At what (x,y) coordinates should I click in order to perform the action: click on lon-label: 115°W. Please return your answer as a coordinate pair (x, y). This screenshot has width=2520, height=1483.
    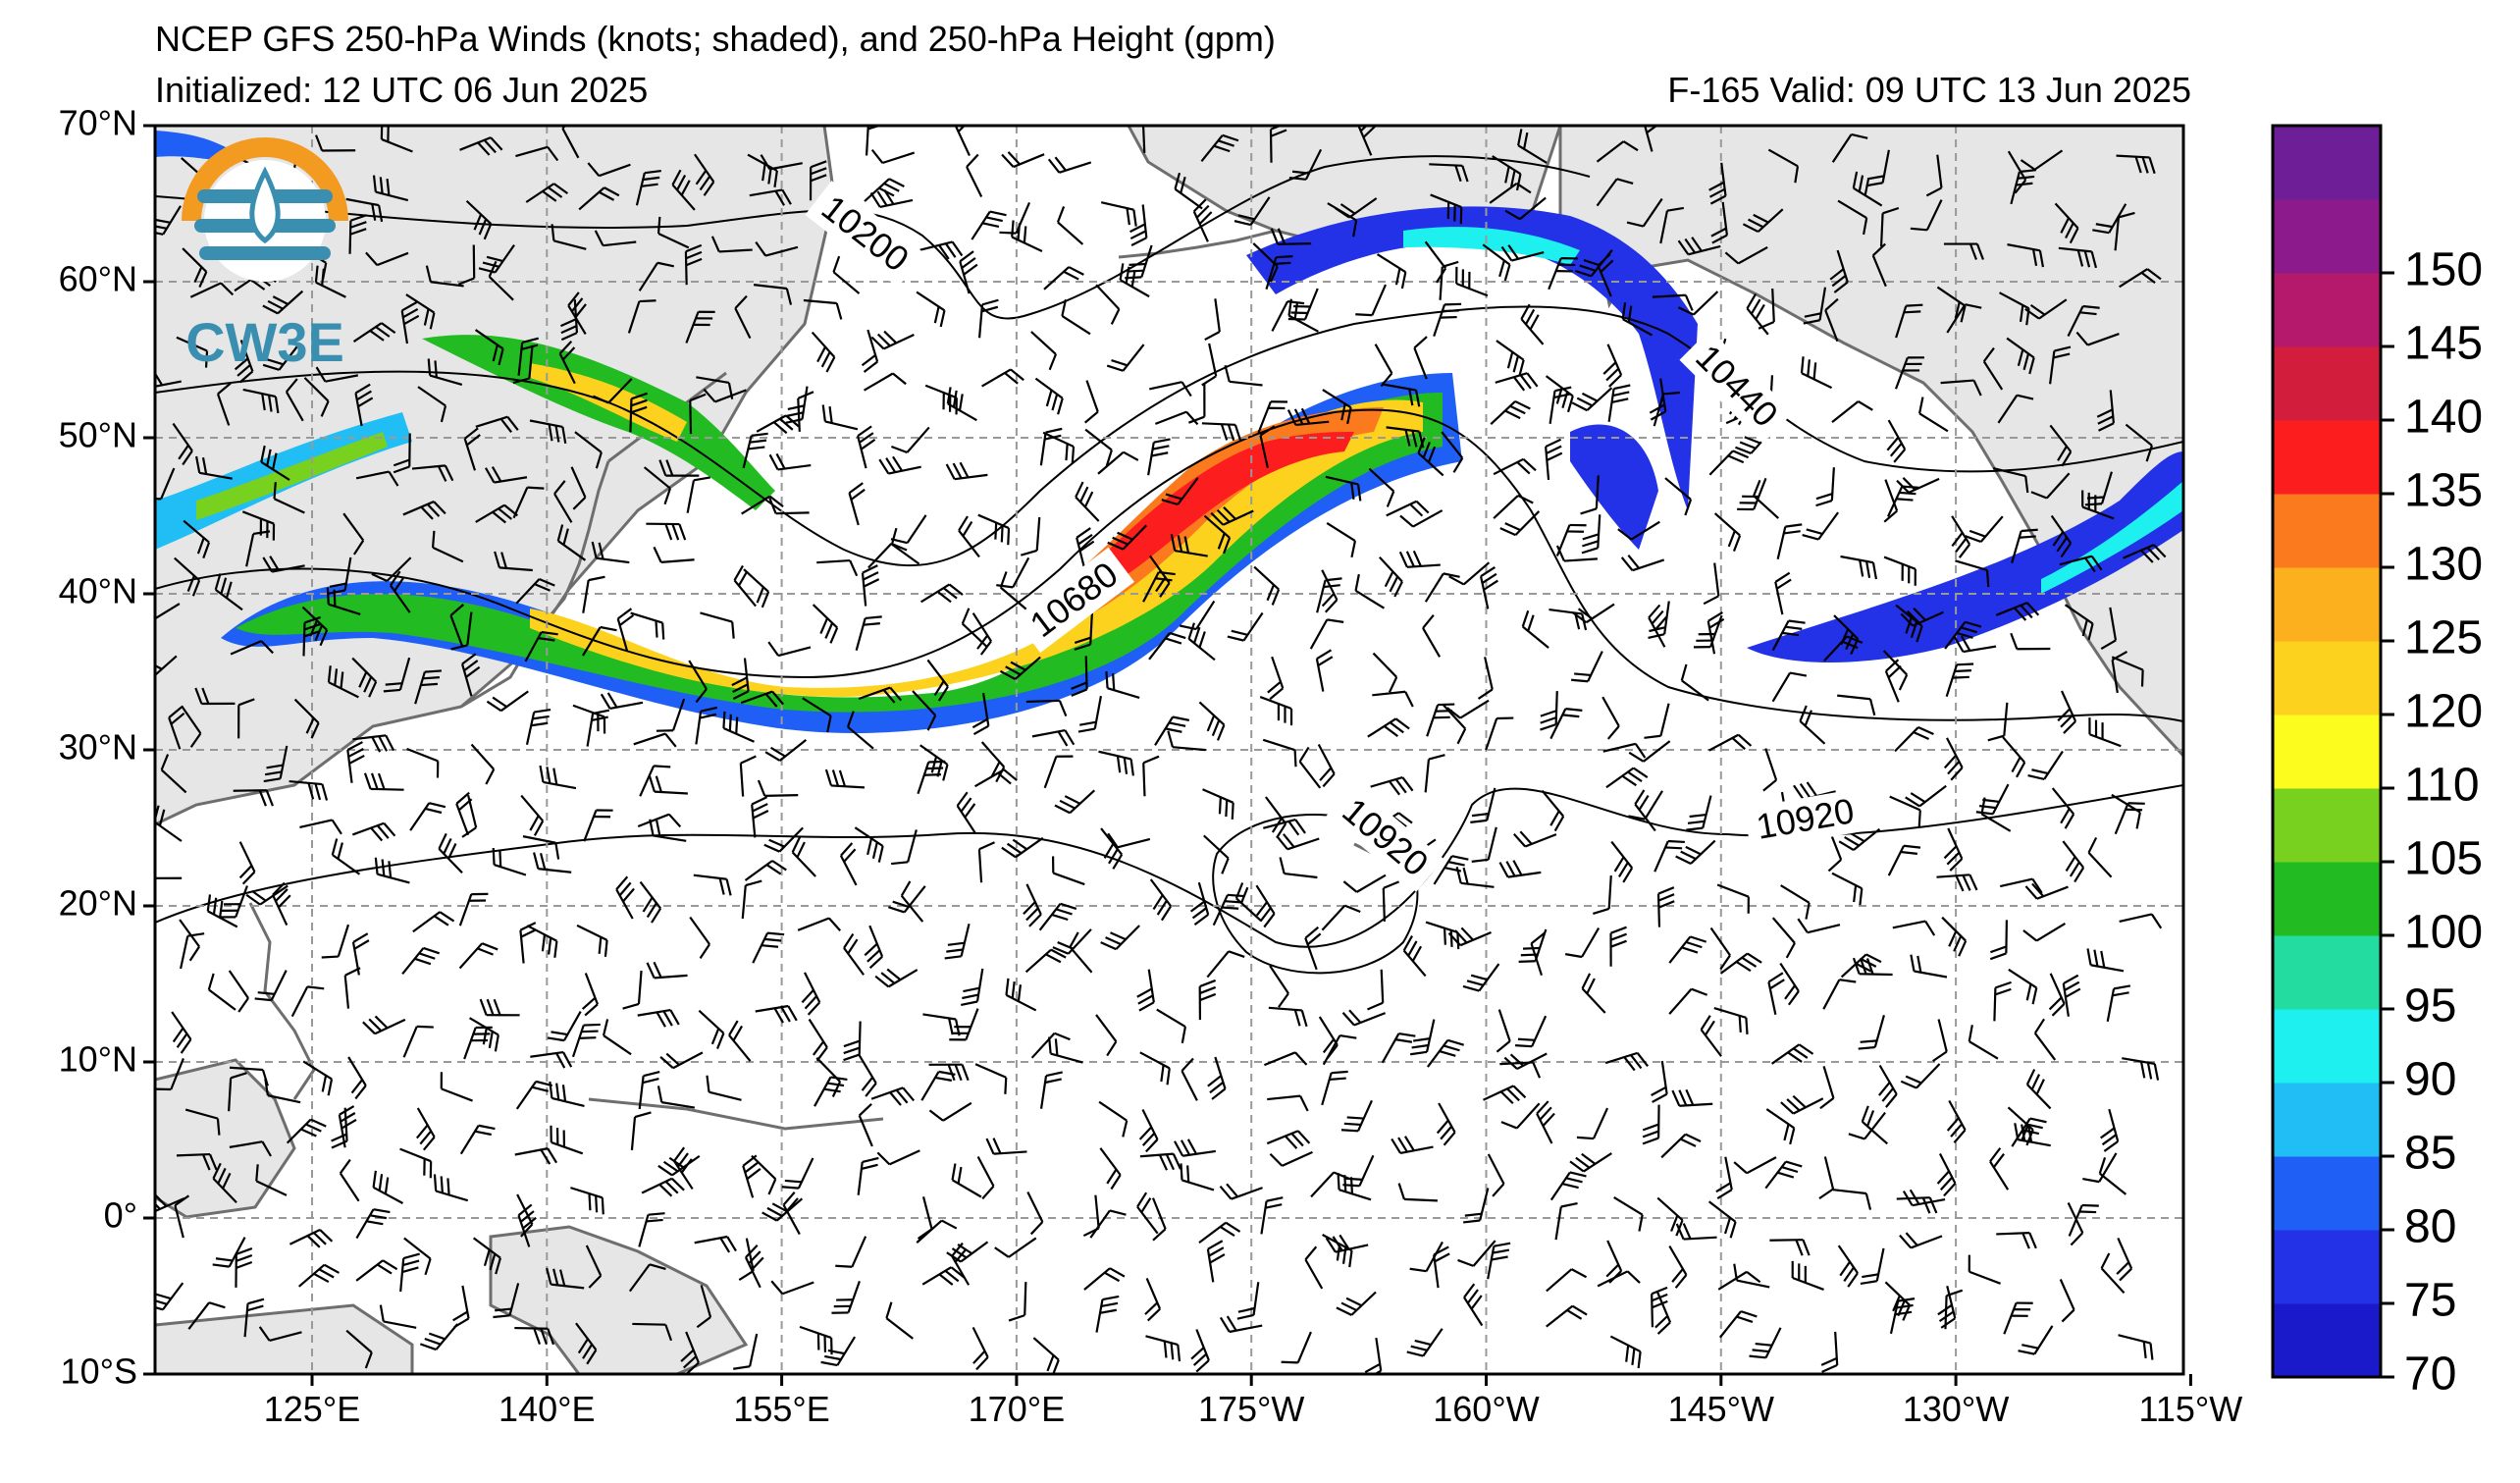
    Looking at the image, I should click on (2191, 1409).